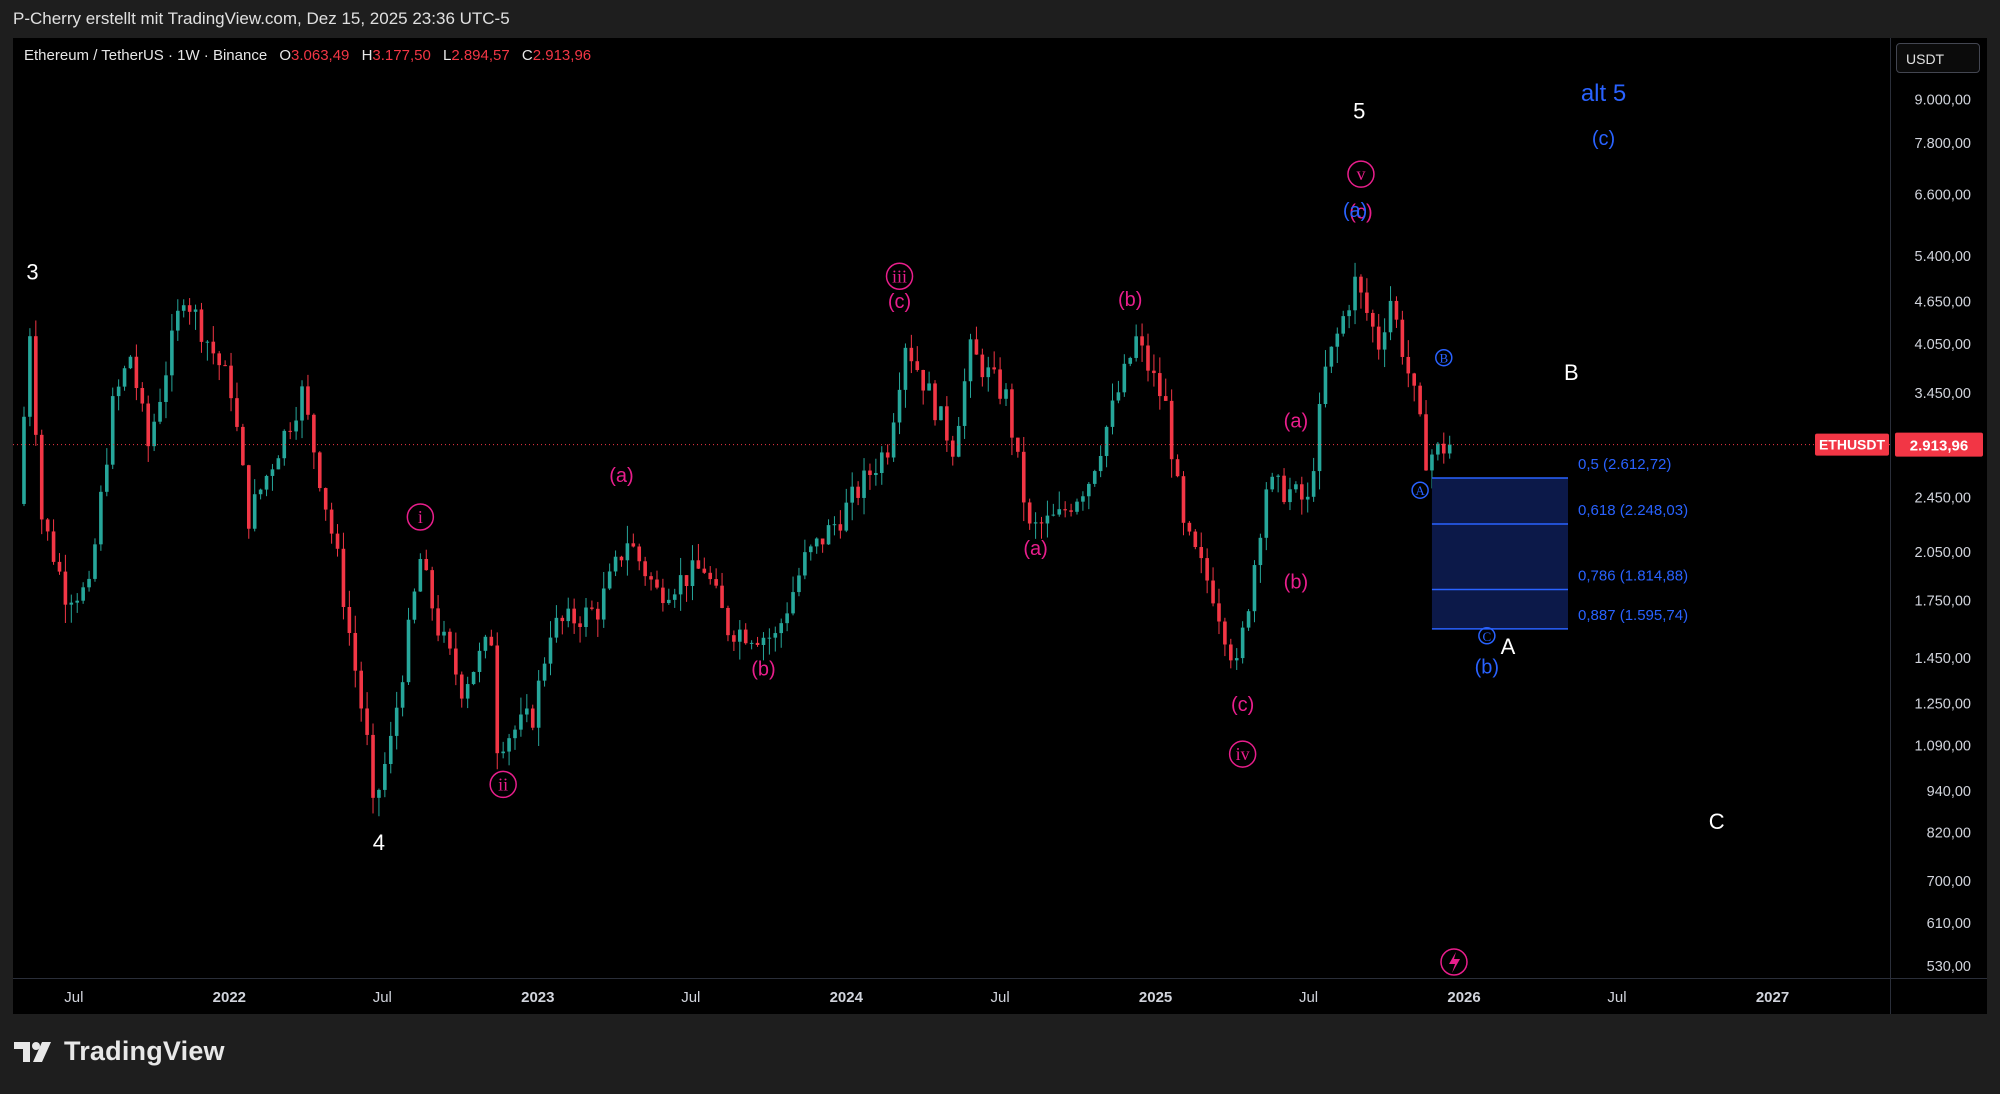  What do you see at coordinates (1772, 997) in the screenshot?
I see `x-tick-label: 2027` at bounding box center [1772, 997].